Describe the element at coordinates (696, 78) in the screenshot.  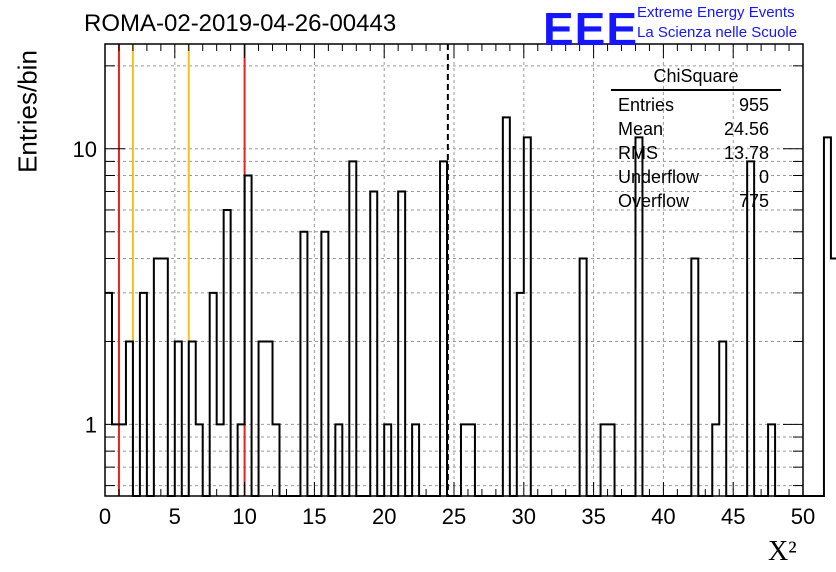
I see `stats-title: ChiSquare` at that location.